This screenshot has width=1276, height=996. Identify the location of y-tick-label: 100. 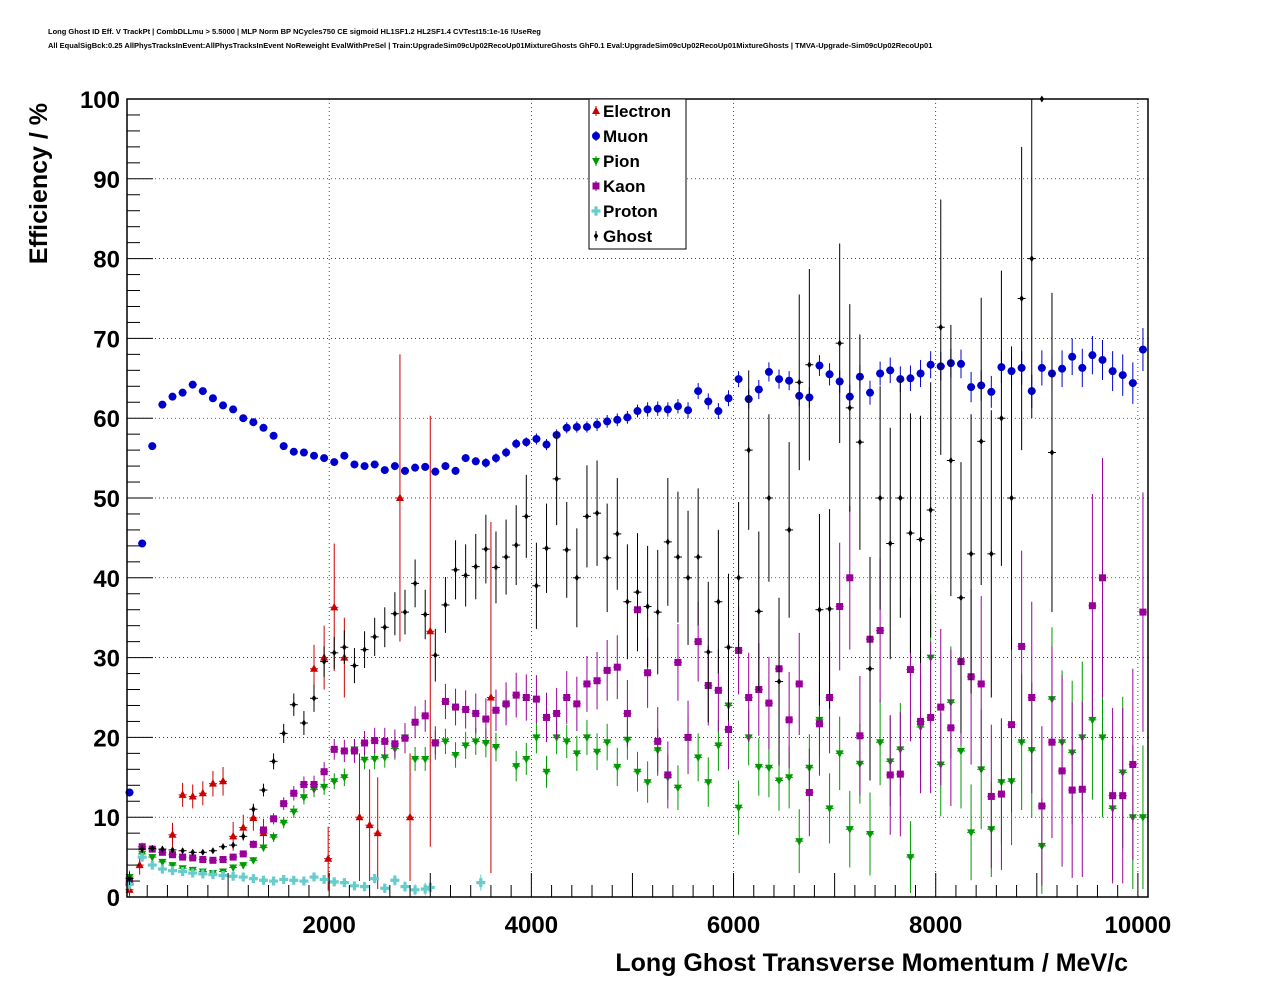
(100, 100).